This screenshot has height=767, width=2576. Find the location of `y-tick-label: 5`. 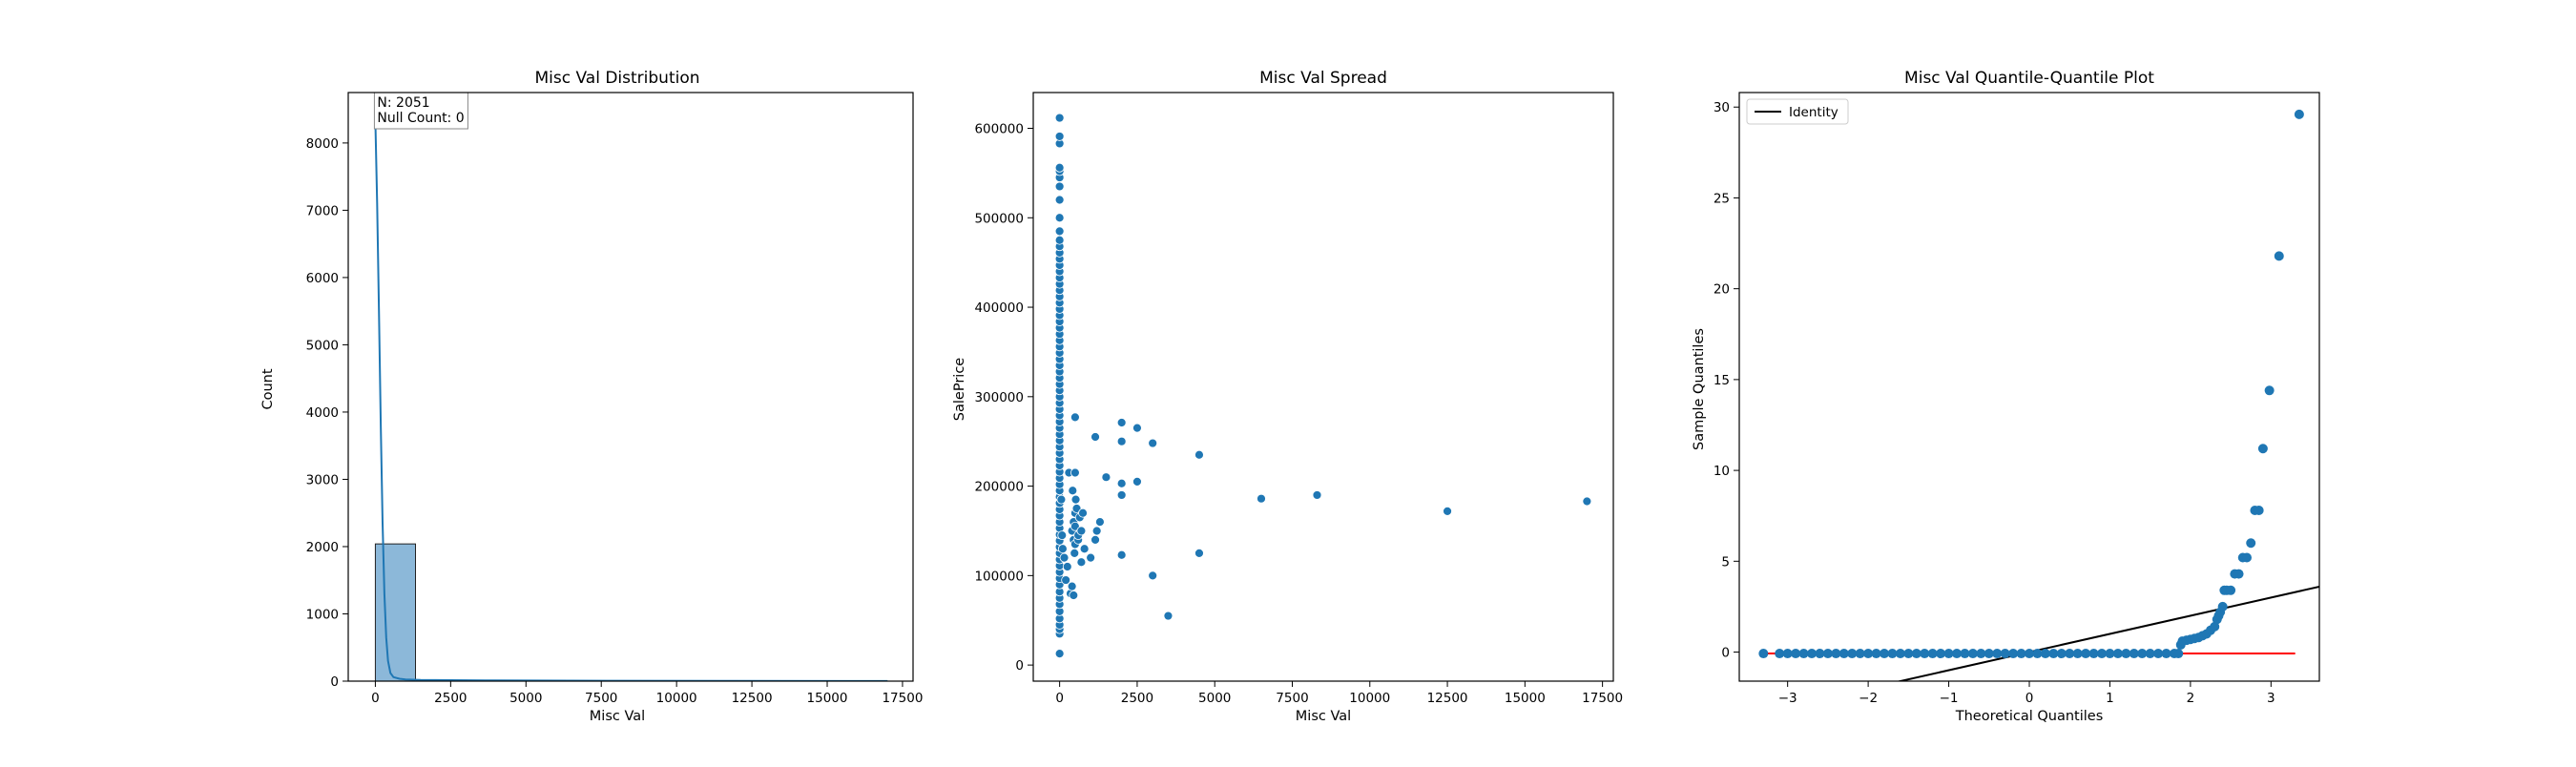

y-tick-label: 5 is located at coordinates (1725, 562).